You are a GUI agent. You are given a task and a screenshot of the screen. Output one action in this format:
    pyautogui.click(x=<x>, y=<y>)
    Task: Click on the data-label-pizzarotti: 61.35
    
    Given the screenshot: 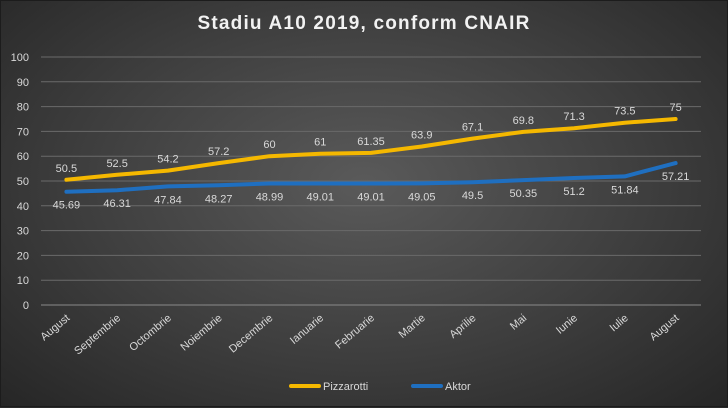 What is the action you would take?
    pyautogui.click(x=371, y=142)
    